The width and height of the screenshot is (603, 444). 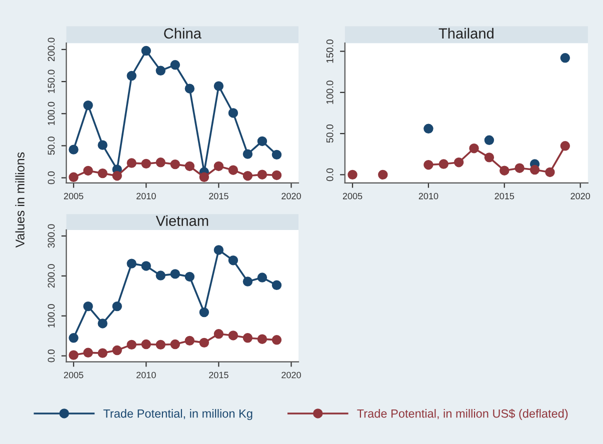 What do you see at coordinates (51, 236) in the screenshot?
I see `y-tick-label: 300.0` at bounding box center [51, 236].